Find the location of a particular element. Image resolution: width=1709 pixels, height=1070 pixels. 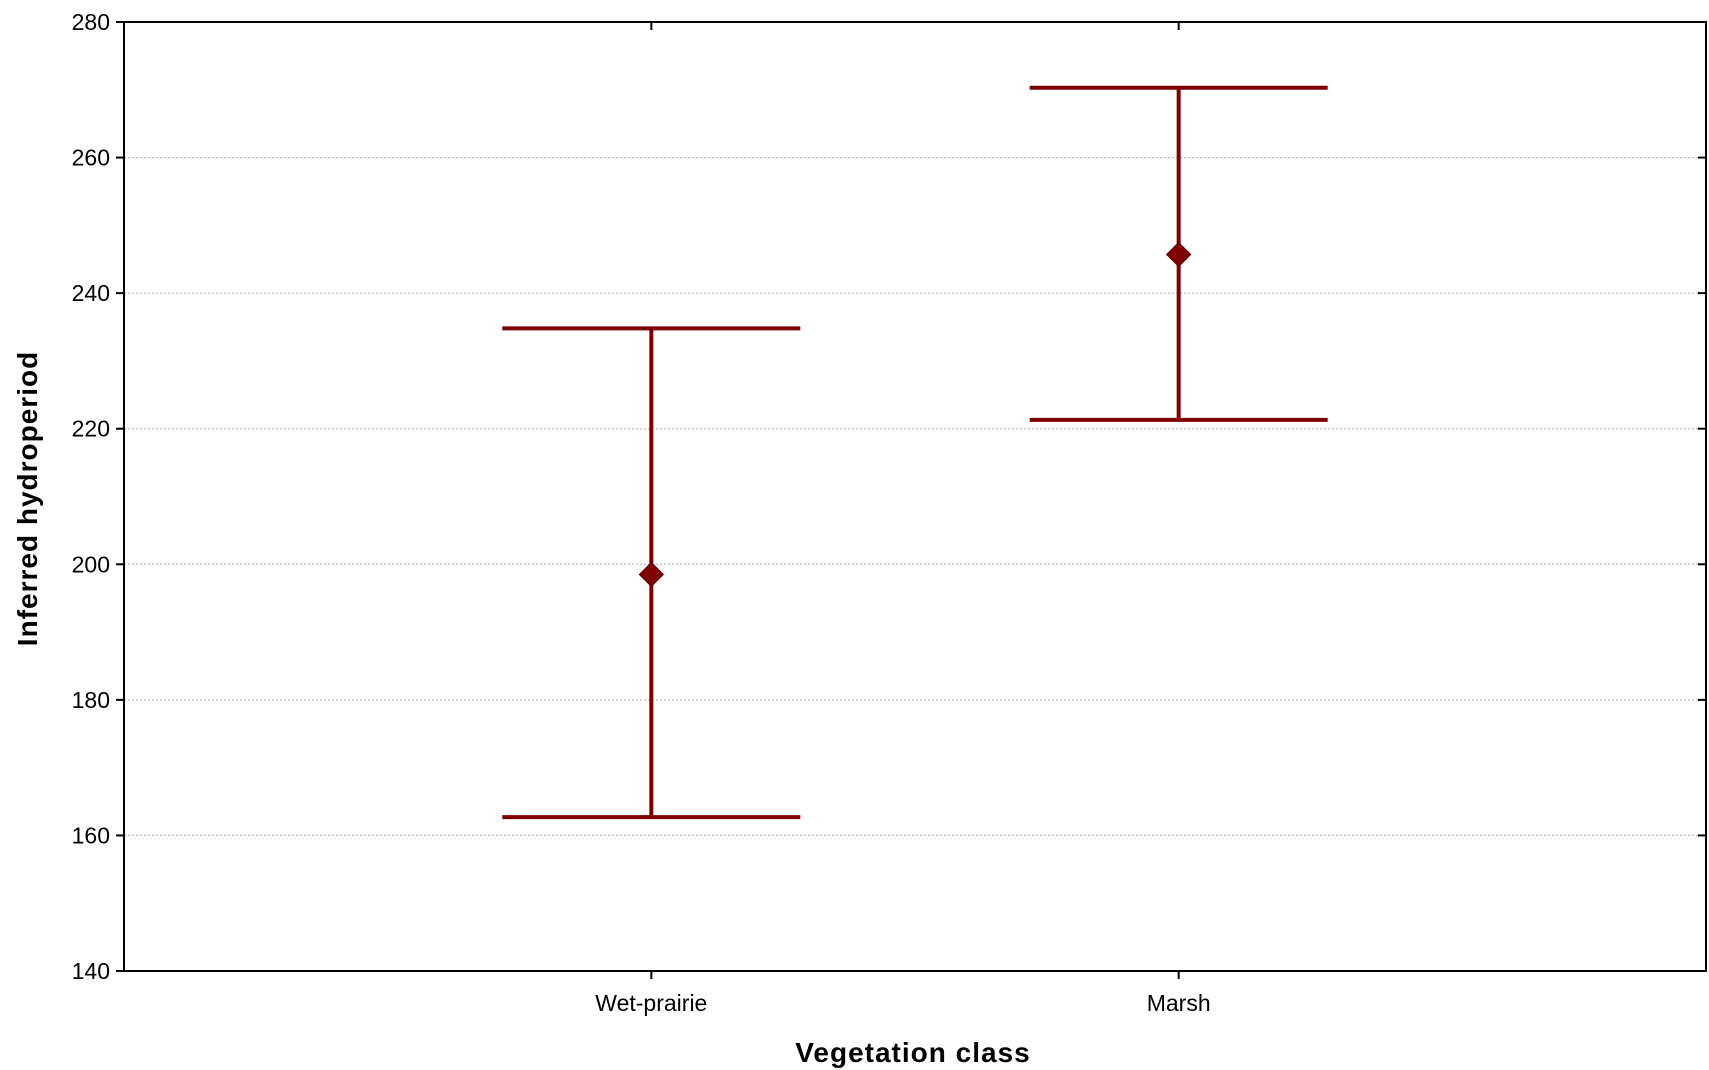

y-tick-label: 180 is located at coordinates (91, 700).